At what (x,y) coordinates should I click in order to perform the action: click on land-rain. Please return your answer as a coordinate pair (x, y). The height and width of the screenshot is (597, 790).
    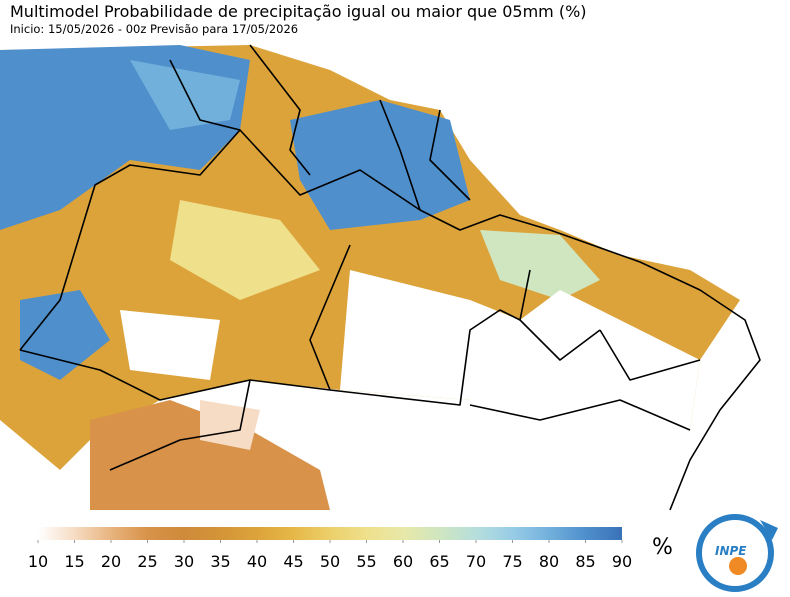
    Looking at the image, I should click on (210, 455).